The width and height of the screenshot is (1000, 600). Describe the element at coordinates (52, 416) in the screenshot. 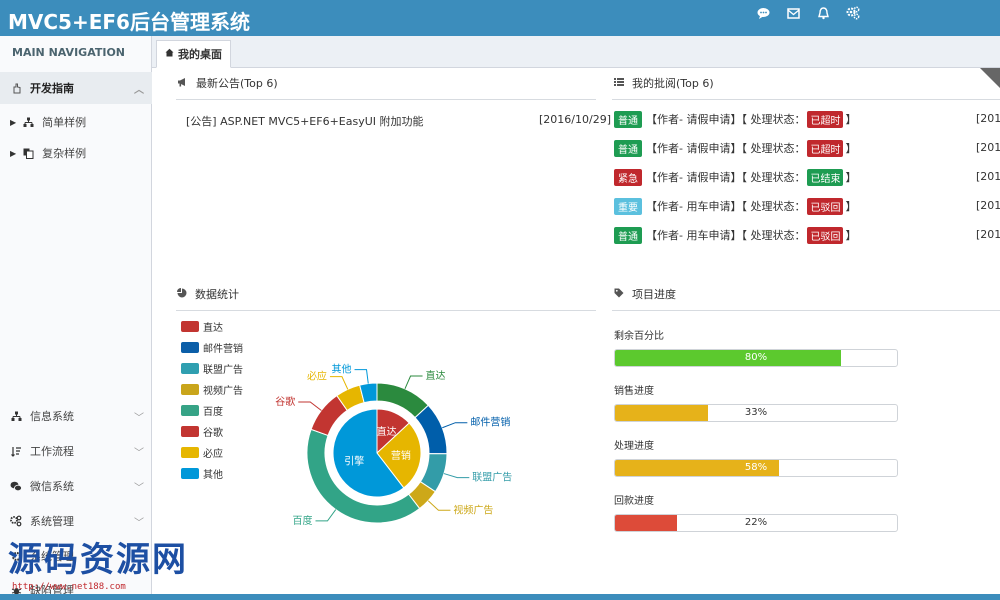

I see `sidebar-item-label: 信息系统` at that location.